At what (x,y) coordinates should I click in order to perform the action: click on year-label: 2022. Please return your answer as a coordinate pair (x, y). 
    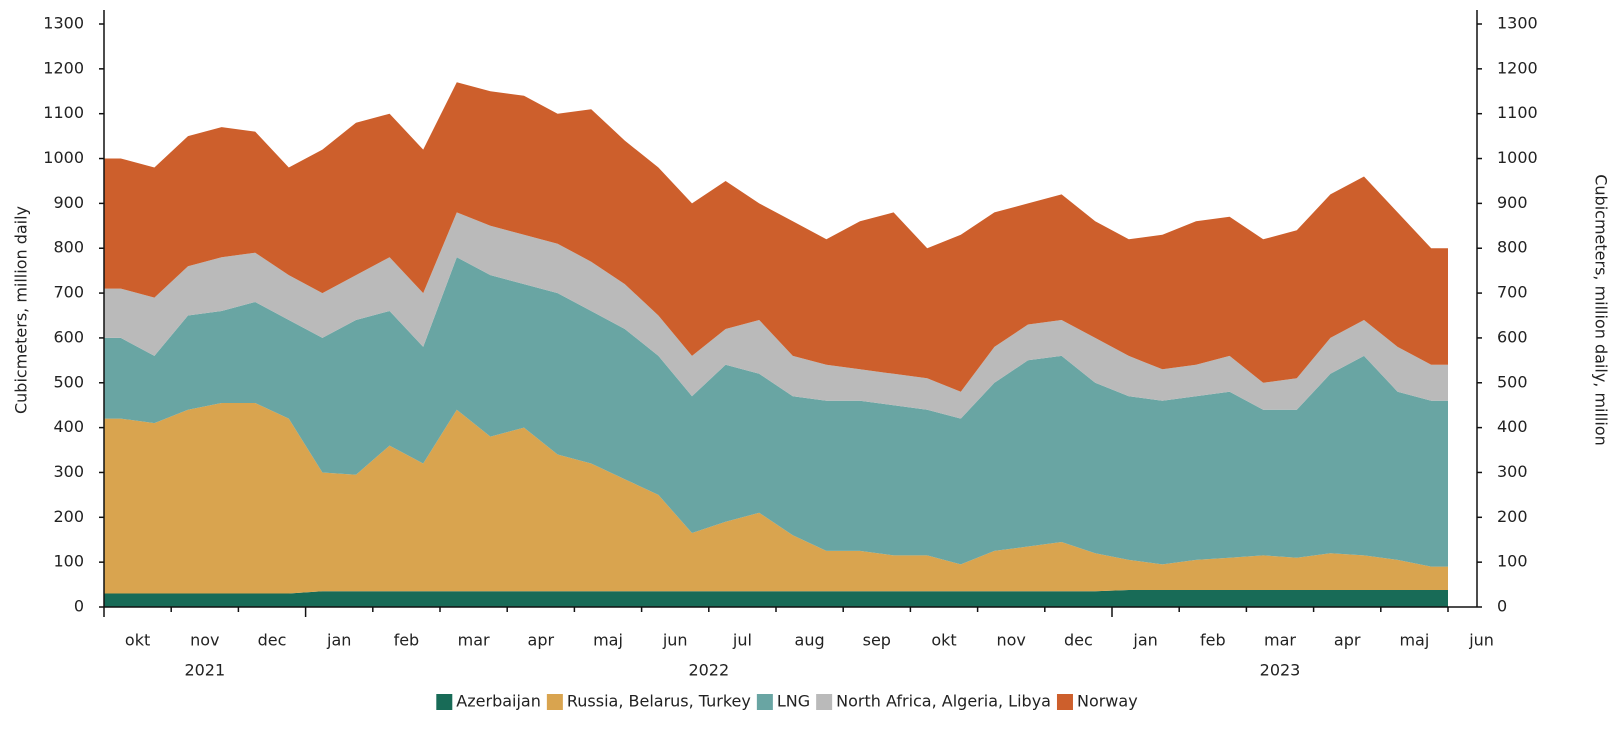
    Looking at the image, I should click on (708, 670).